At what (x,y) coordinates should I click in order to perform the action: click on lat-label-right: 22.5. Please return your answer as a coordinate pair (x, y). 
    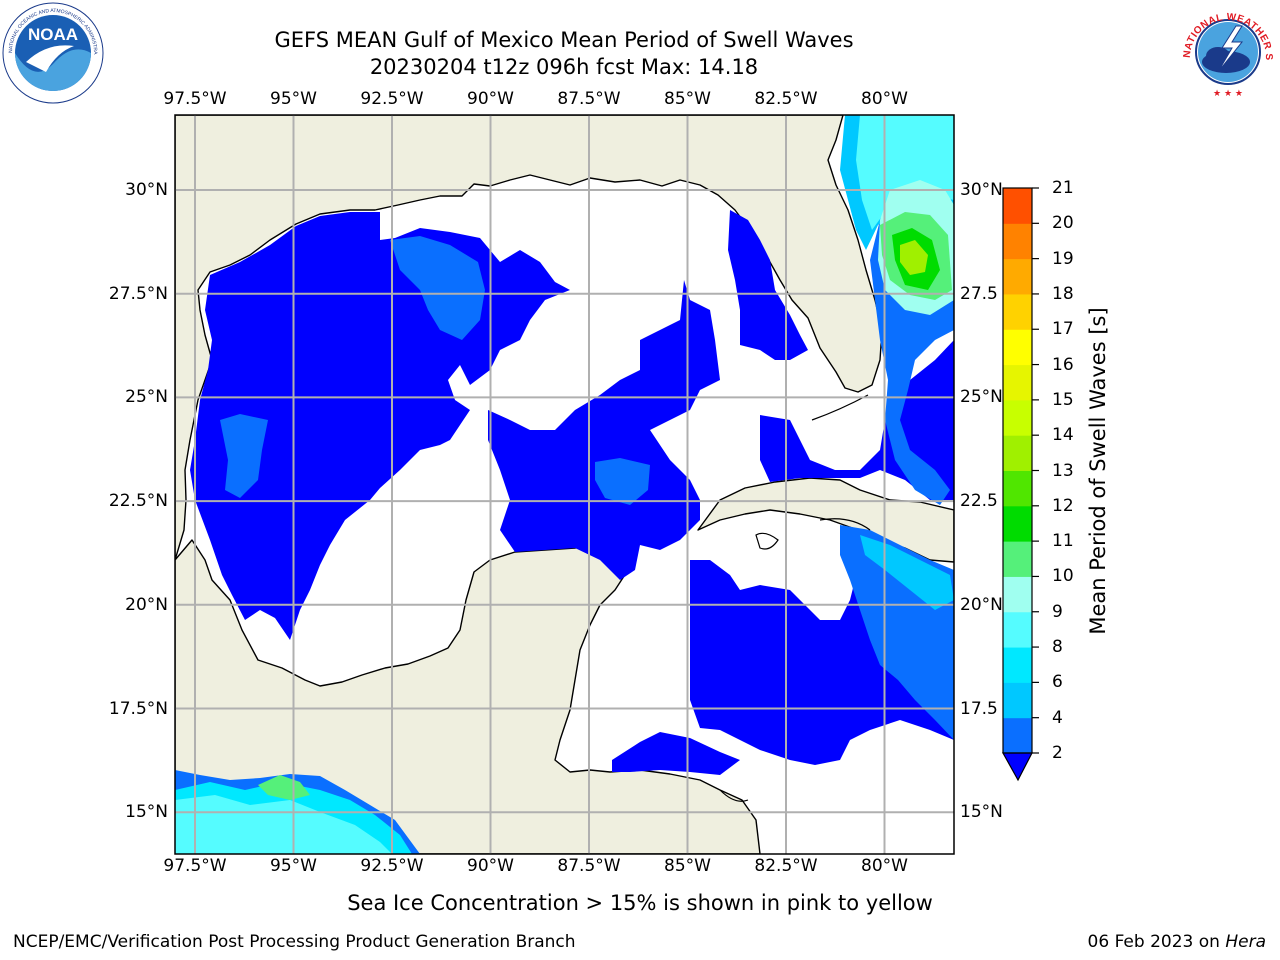
    Looking at the image, I should click on (979, 501).